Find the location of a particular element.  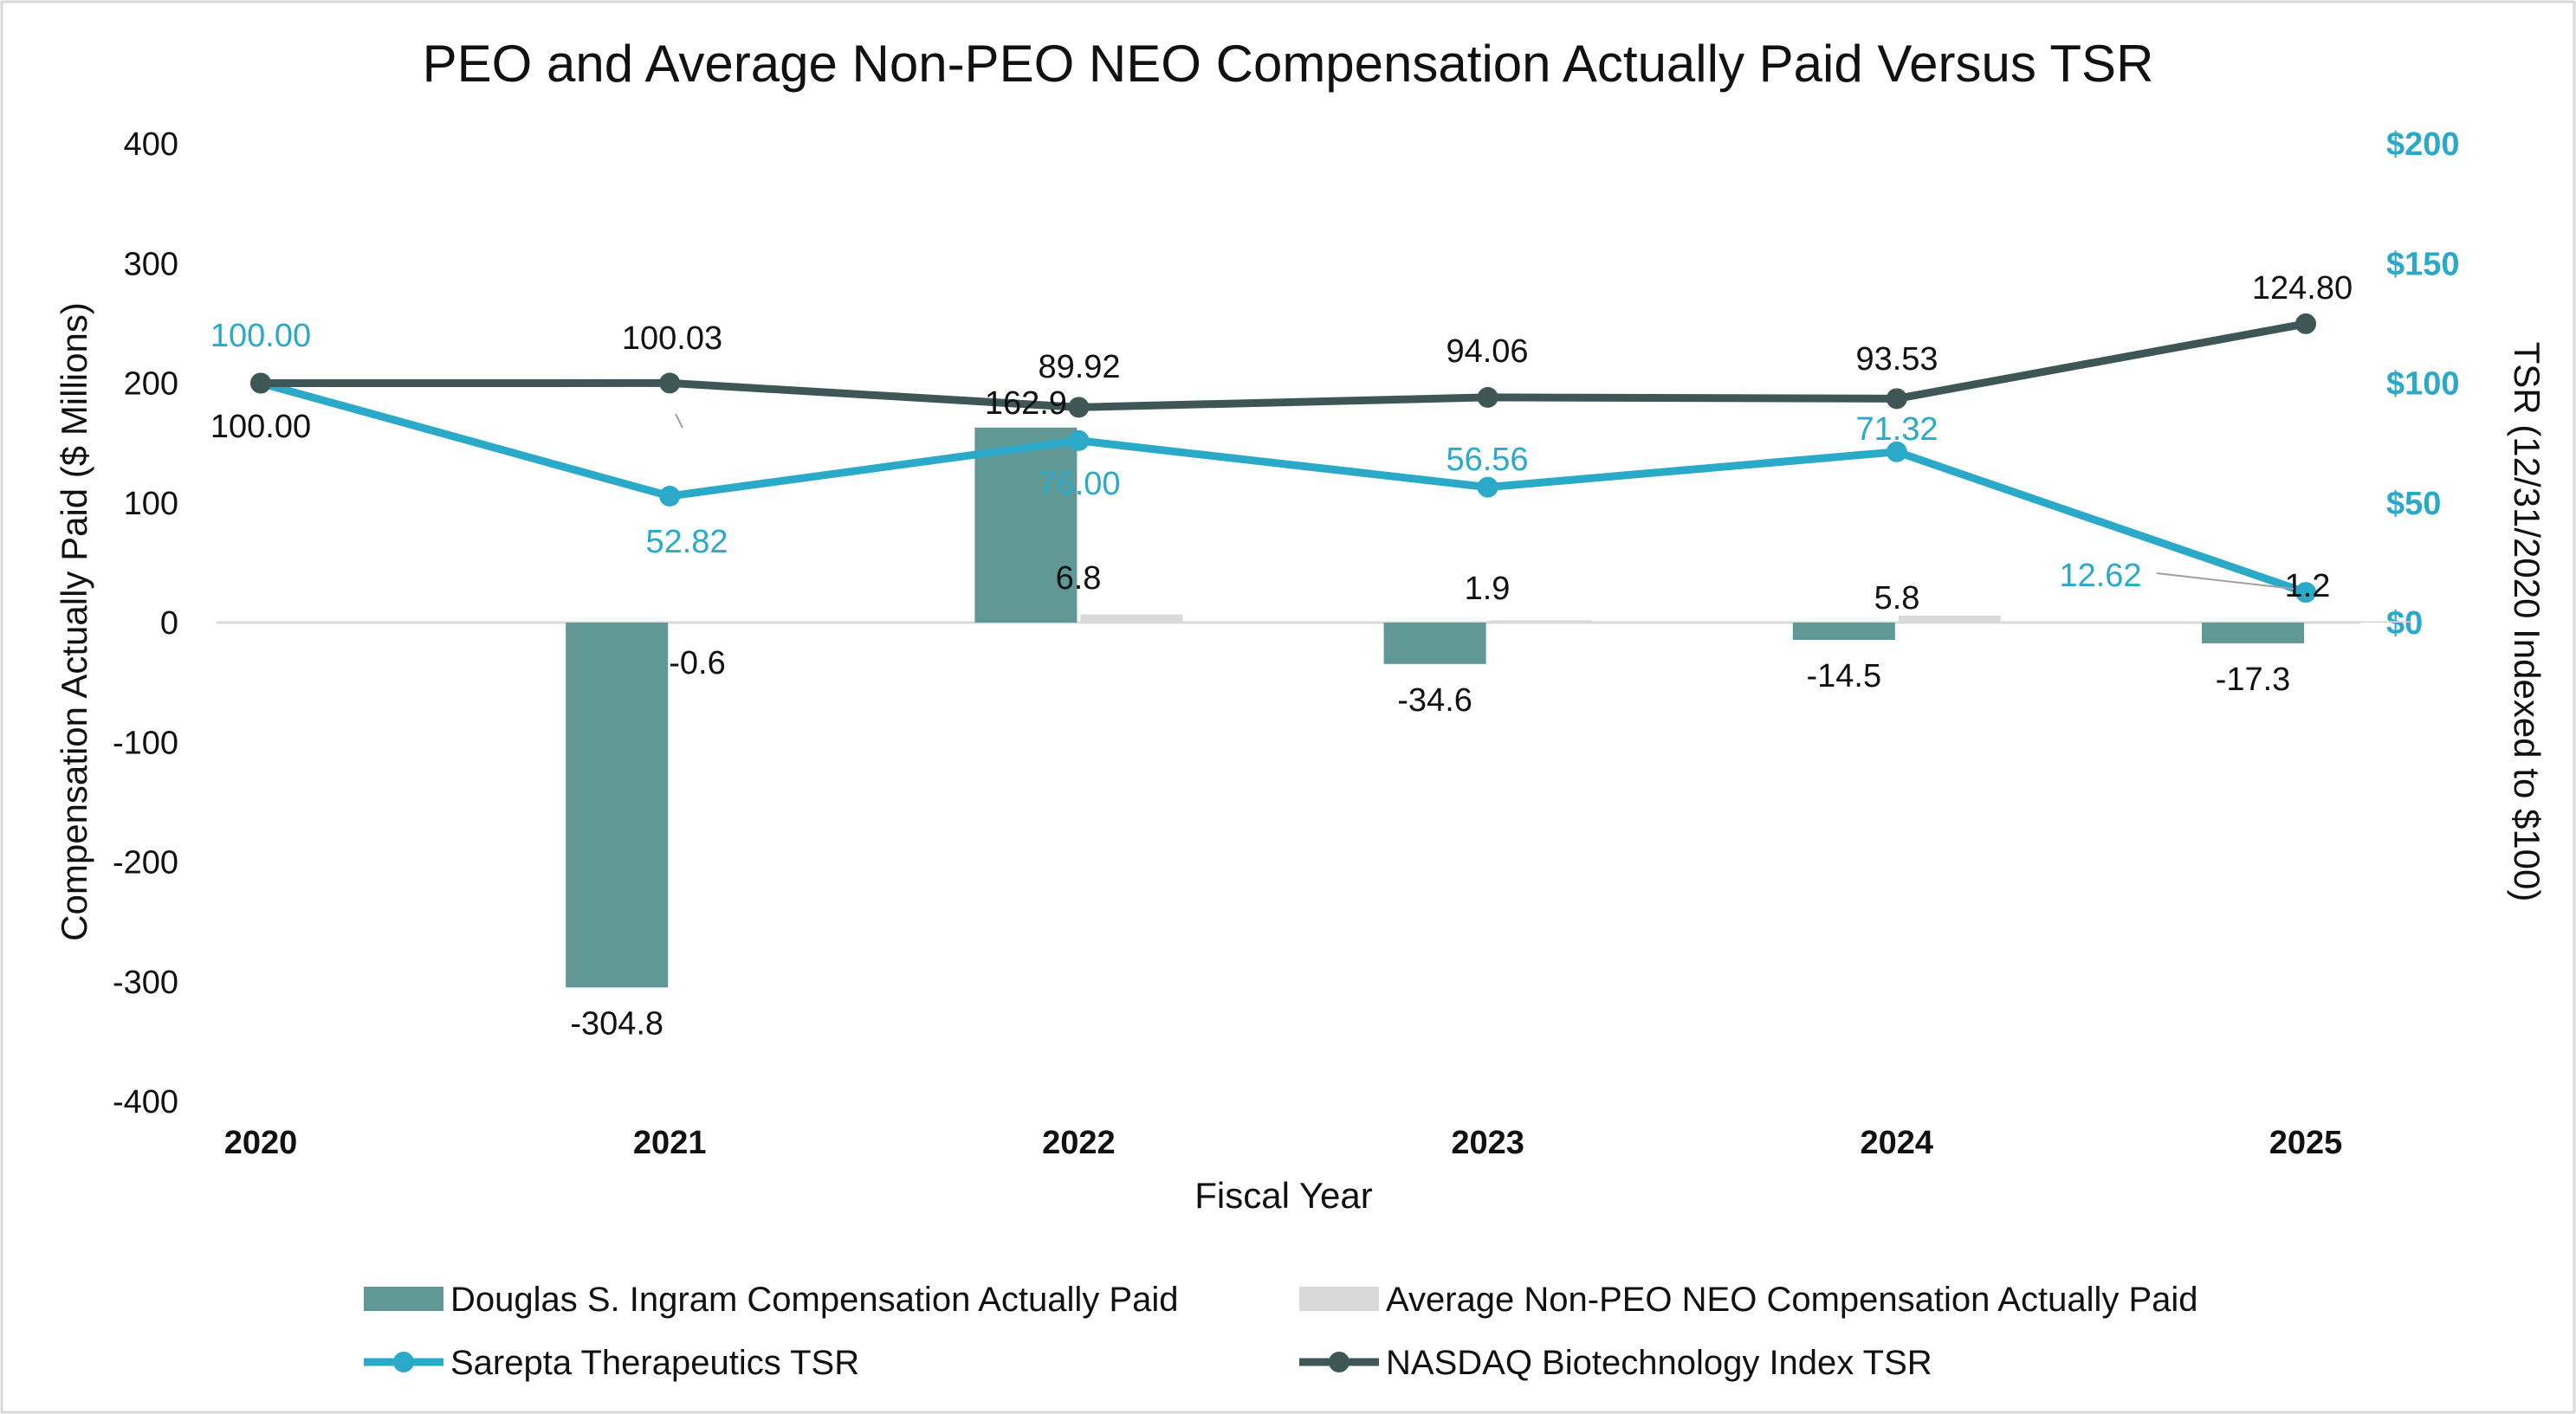

x-tick-label: 2025 is located at coordinates (2306, 1143).